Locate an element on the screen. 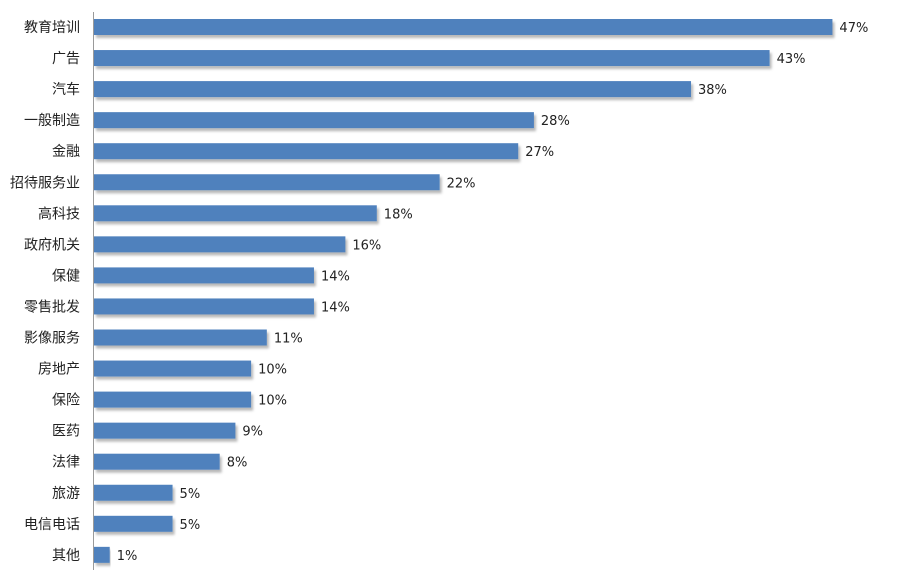 The image size is (915, 583). category-label: 零售批发 is located at coordinates (52, 307).